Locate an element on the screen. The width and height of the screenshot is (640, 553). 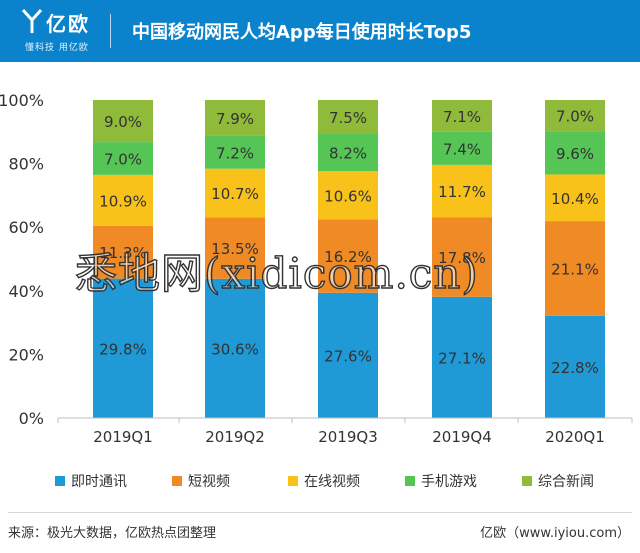
credit-note: 亿欧（www.iyiou.com） is located at coordinates (555, 533).